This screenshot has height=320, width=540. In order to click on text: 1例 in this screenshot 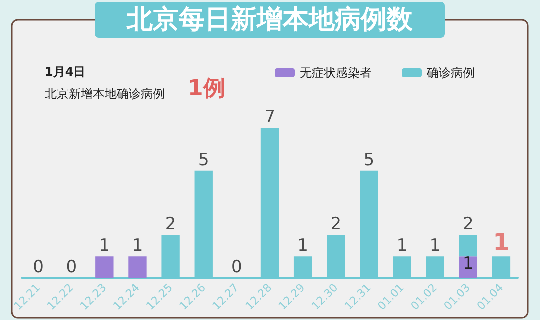, I will do `click(207, 89)`.